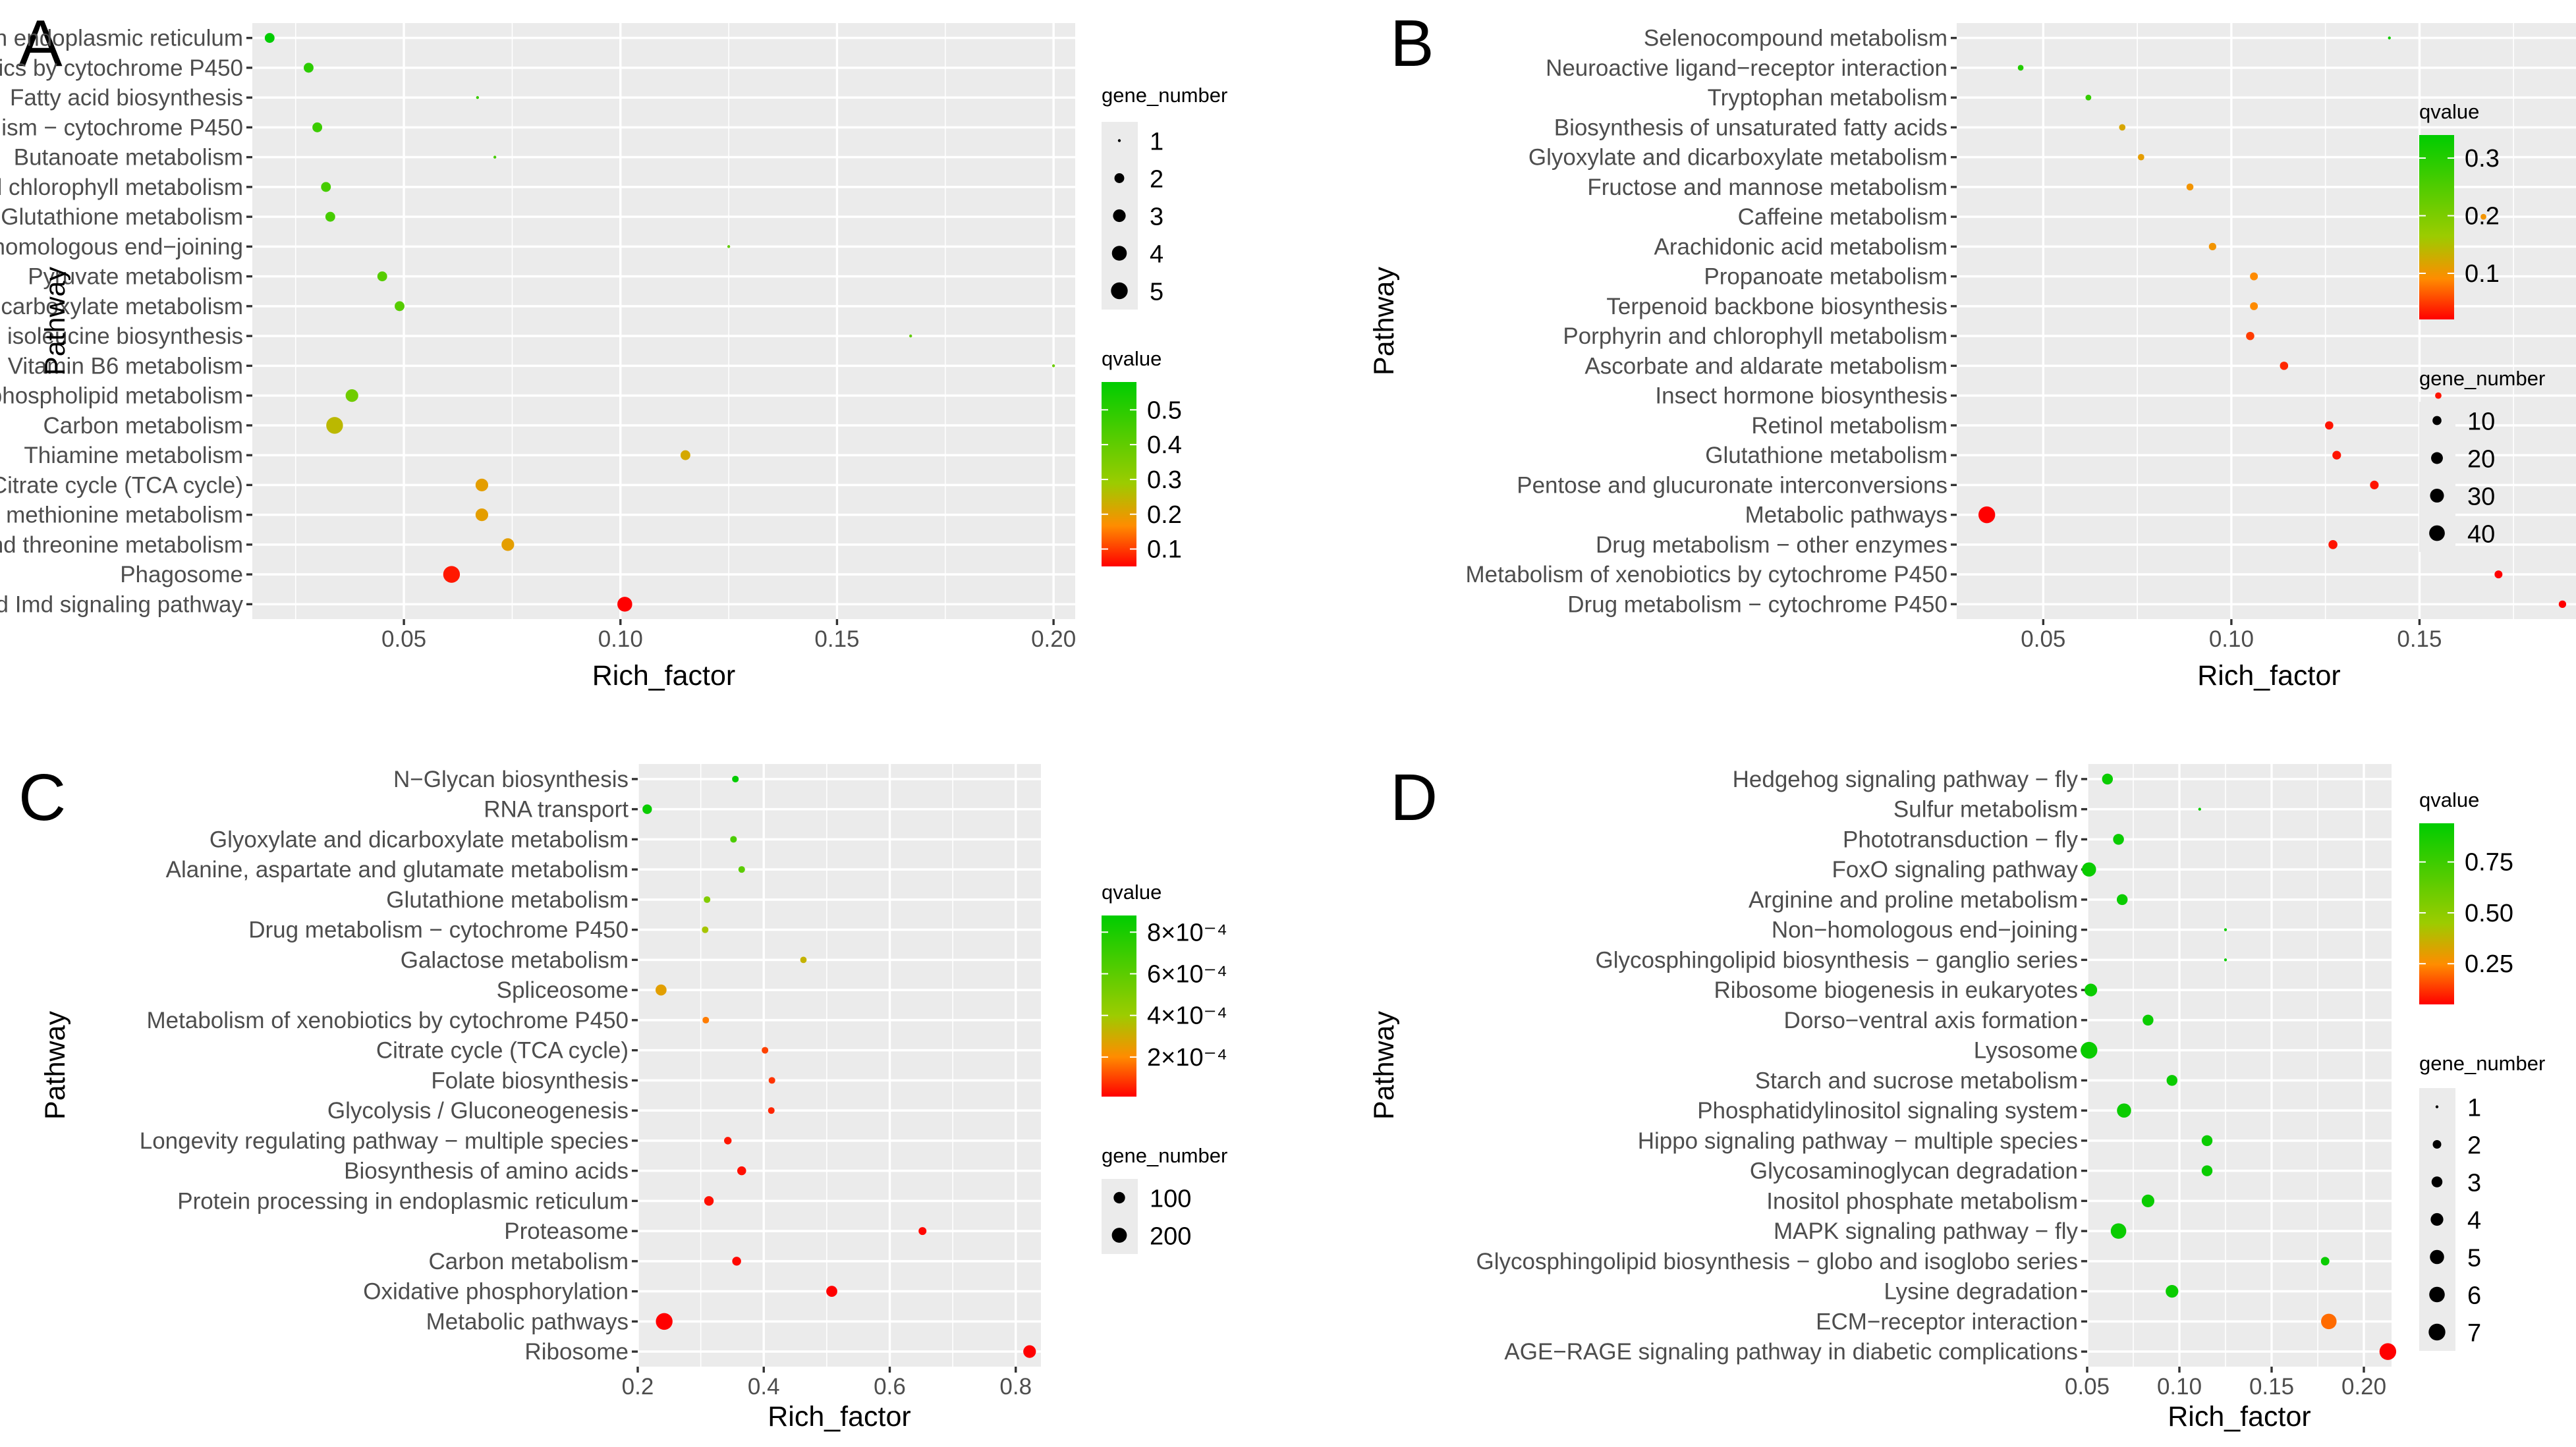  I want to click on pathway-label: Caffeine metabolism, so click(1842, 217).